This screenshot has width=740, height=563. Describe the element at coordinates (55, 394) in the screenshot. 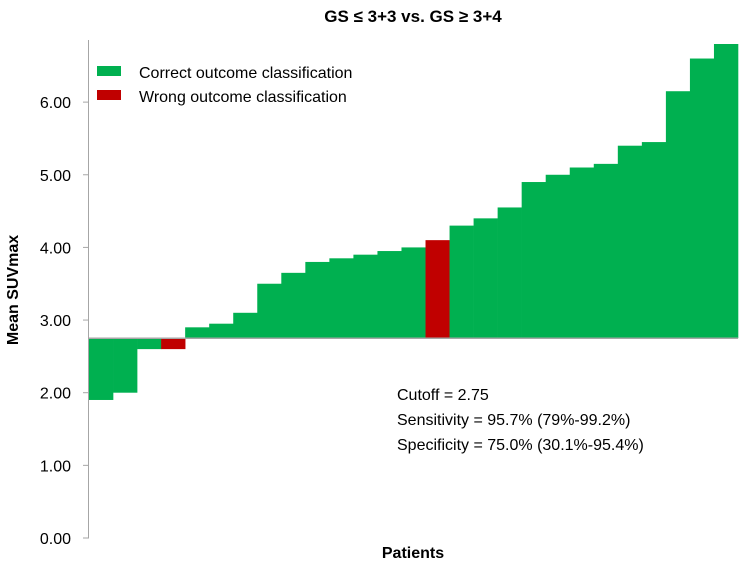

I see `y-tick-label: 2.00` at that location.